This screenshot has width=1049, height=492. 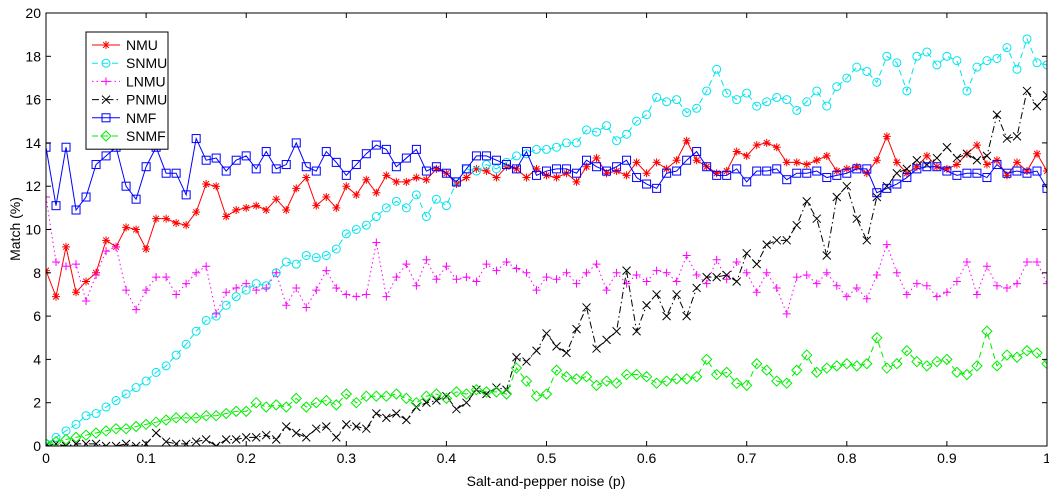 What do you see at coordinates (33, 186) in the screenshot?
I see `y-tick-label: 12` at bounding box center [33, 186].